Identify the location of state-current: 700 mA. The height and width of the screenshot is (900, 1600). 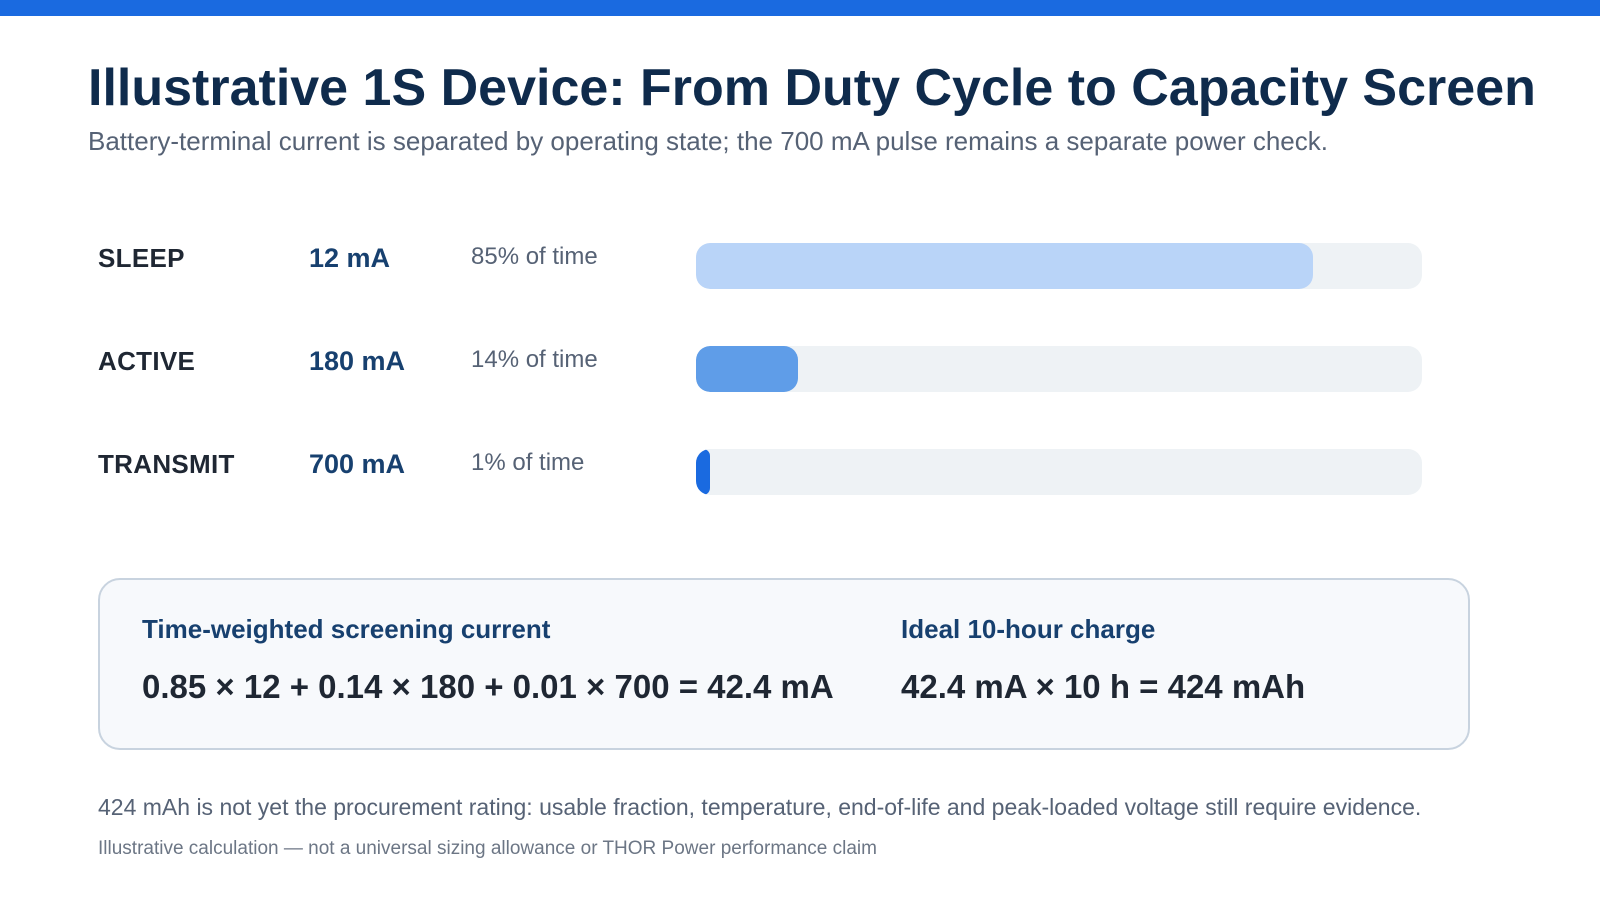
(357, 464).